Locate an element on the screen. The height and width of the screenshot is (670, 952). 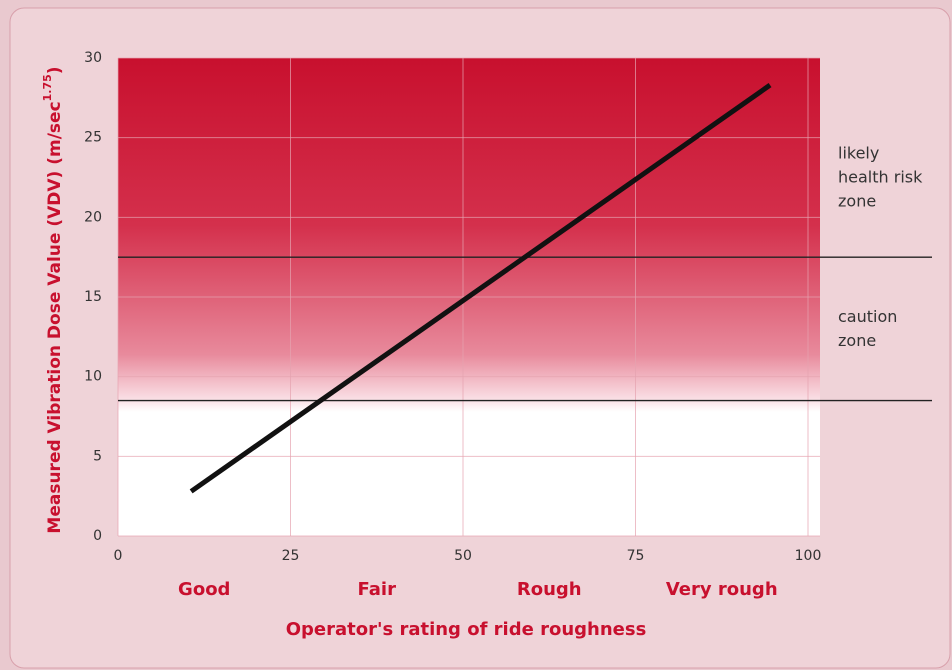
y-tick-label: 0 is located at coordinates (97, 536).